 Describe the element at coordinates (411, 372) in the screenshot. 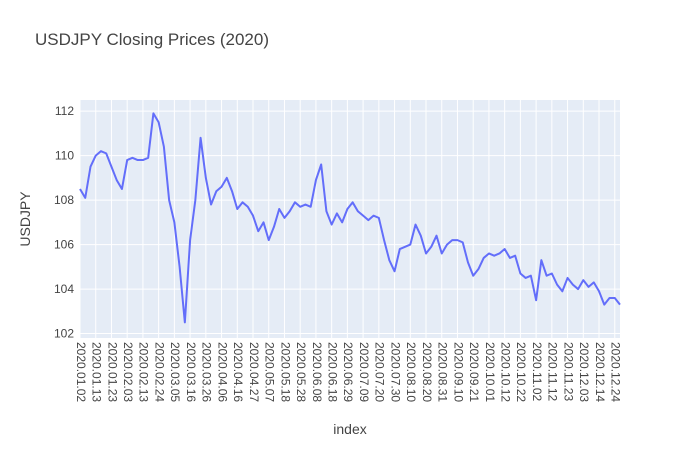

I see `x-tick-label: 2020.08.10` at that location.